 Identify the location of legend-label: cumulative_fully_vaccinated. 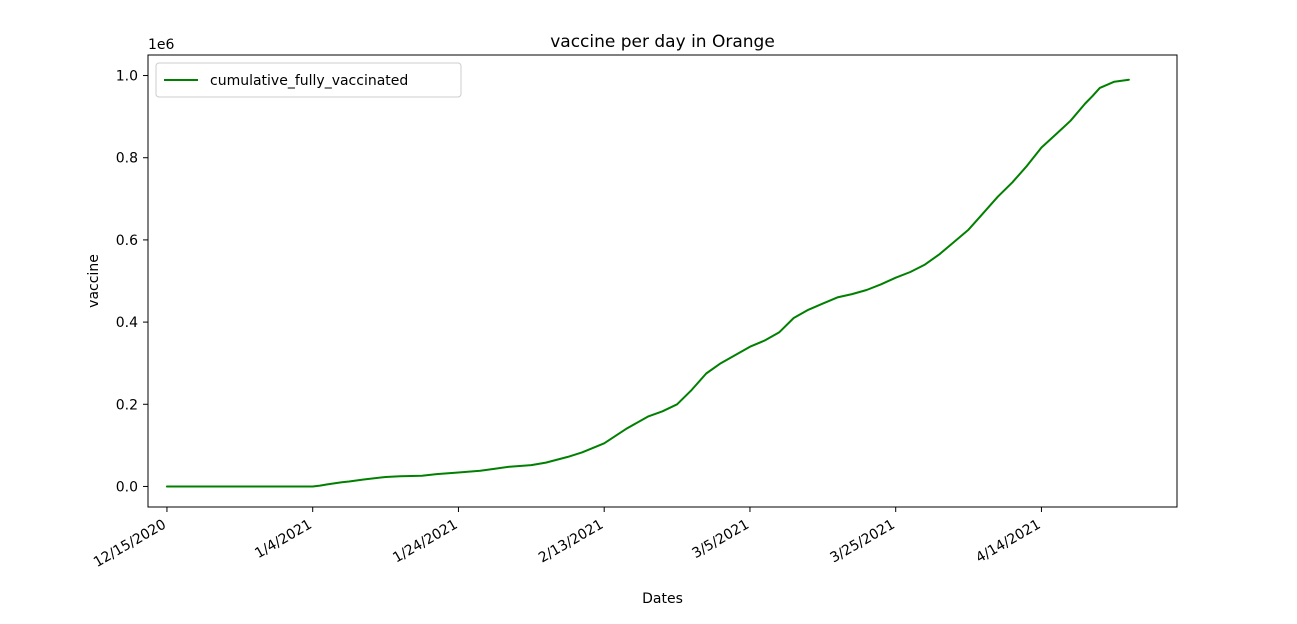
(309, 81).